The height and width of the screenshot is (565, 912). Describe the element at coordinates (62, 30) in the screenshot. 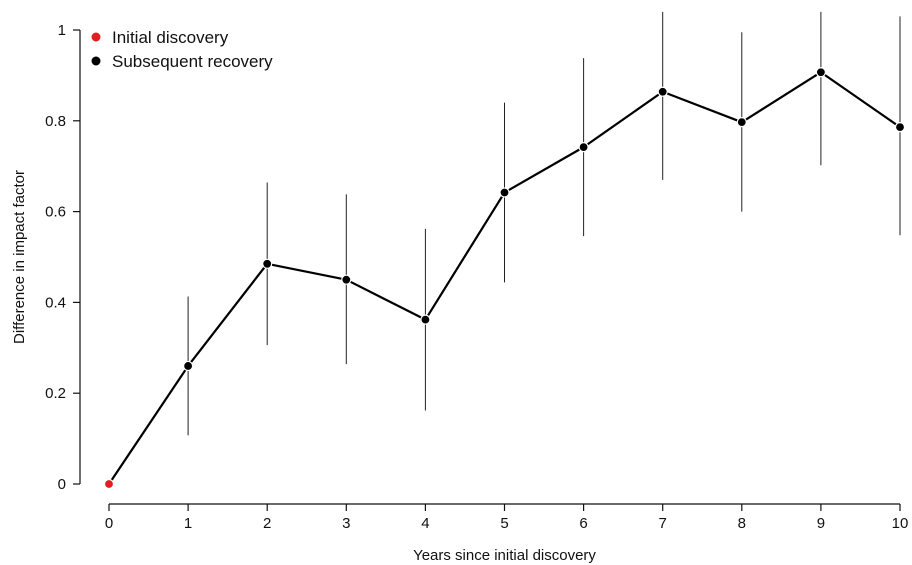

I see `y-tick-label: 1` at that location.